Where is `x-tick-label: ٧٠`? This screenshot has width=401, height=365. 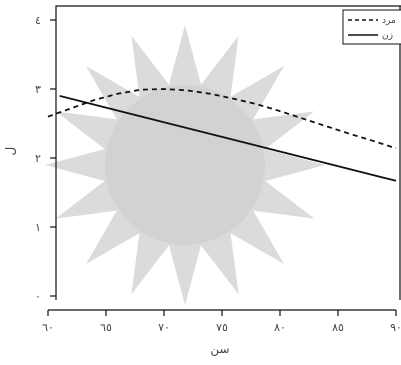
x-tick-label: ٧٠ is located at coordinates (164, 327).